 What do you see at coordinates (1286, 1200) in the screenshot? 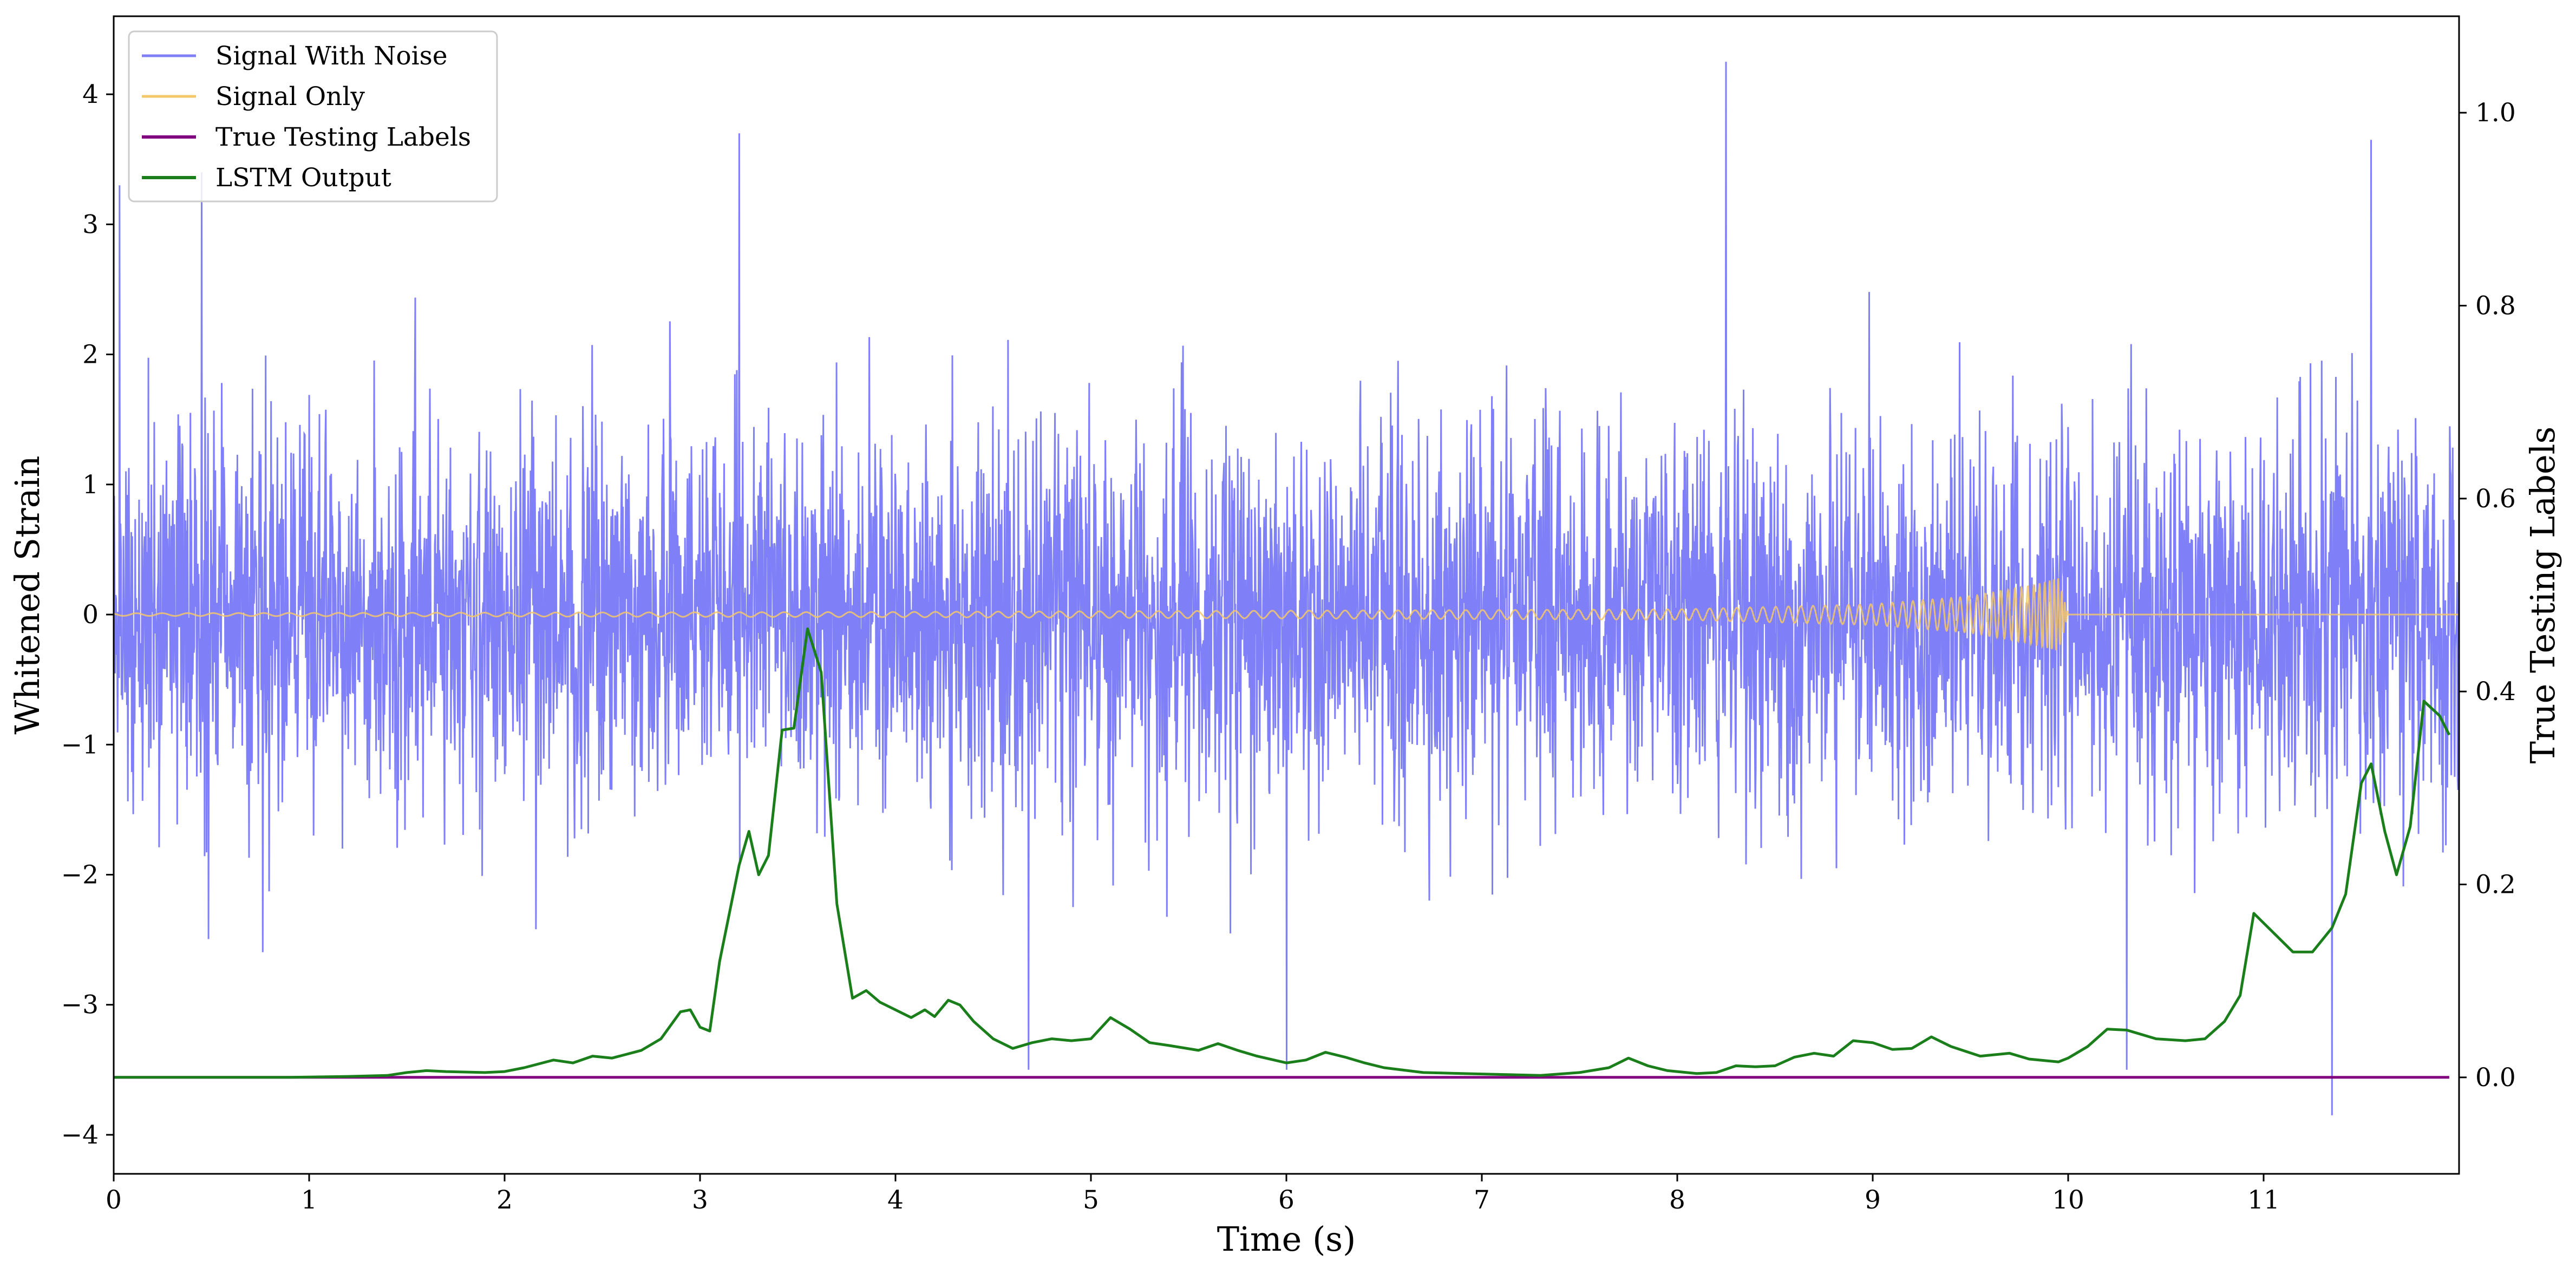
I see `x-tick-label: 6` at bounding box center [1286, 1200].